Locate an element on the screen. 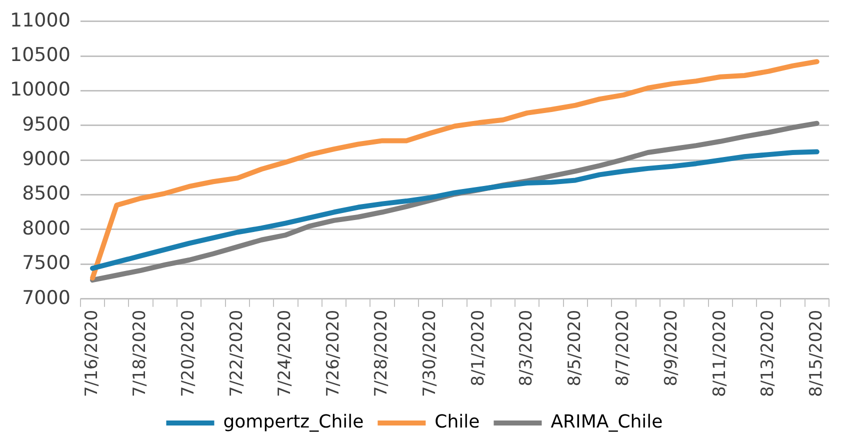 The image size is (841, 442). x-tick-label: 8/5/2020 is located at coordinates (574, 348).